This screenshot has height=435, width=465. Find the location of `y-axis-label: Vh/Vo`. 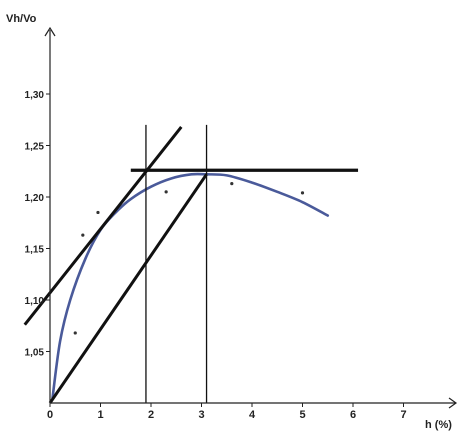

y-axis-label: Vh/Vo is located at coordinates (21, 19).